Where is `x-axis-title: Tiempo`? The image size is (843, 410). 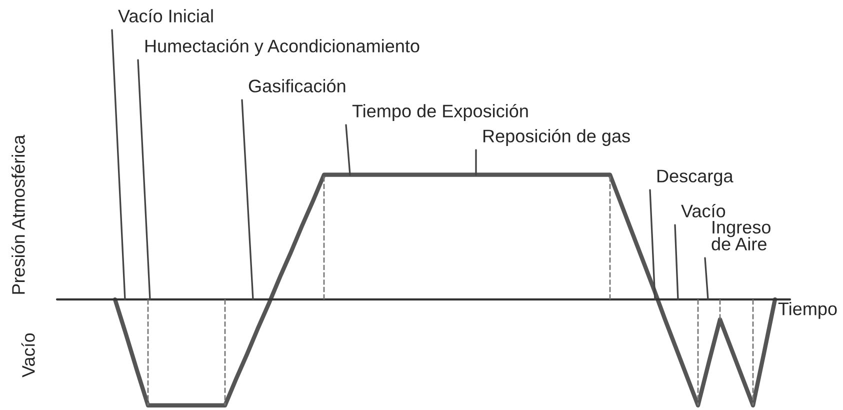 x-axis-title: Tiempo is located at coordinates (807, 310).